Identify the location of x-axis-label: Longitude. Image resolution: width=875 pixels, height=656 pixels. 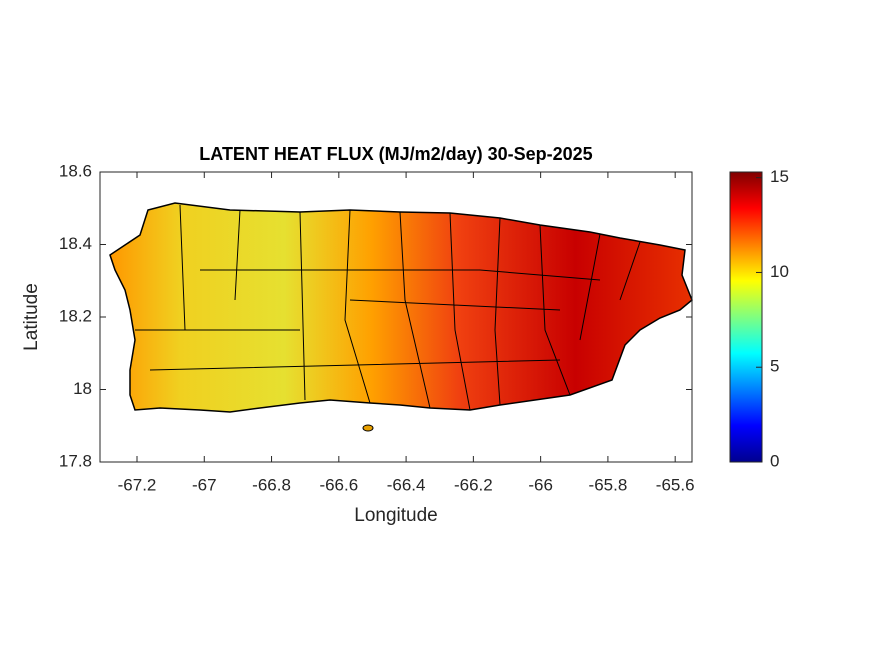
(395, 515).